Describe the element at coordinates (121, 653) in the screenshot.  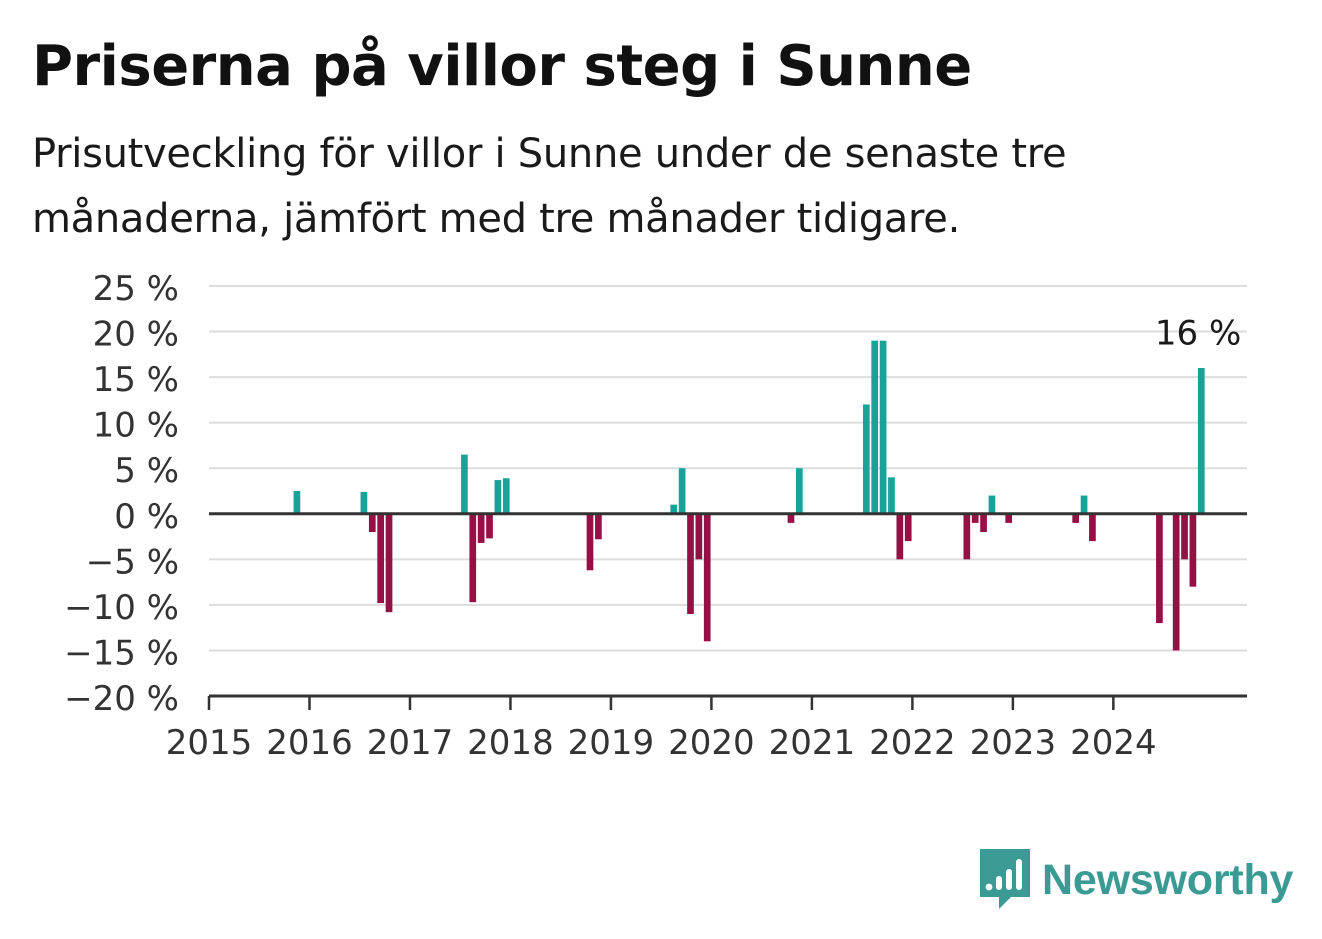
I see `y-tick-label: −15 %` at that location.